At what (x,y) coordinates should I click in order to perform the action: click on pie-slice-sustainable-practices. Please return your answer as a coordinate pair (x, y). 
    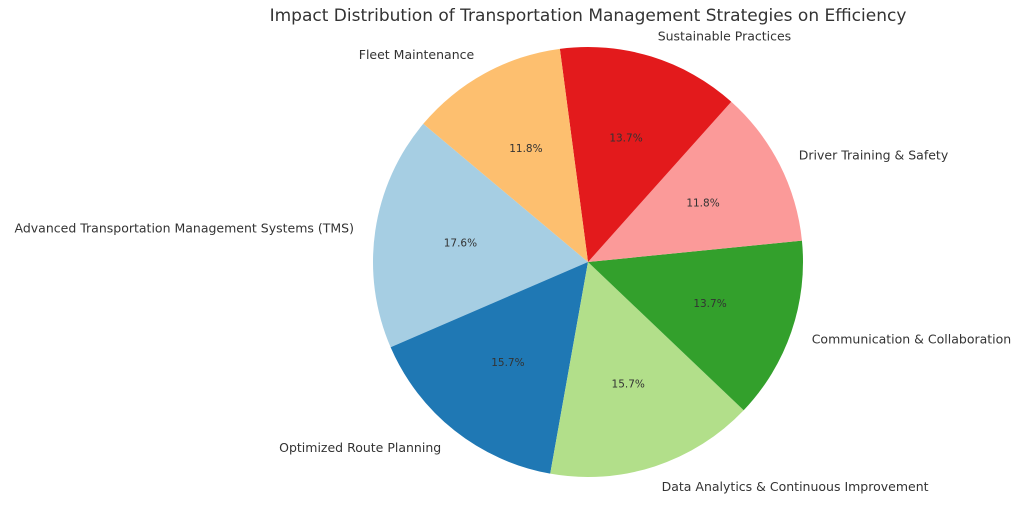
    Looking at the image, I should click on (645, 154).